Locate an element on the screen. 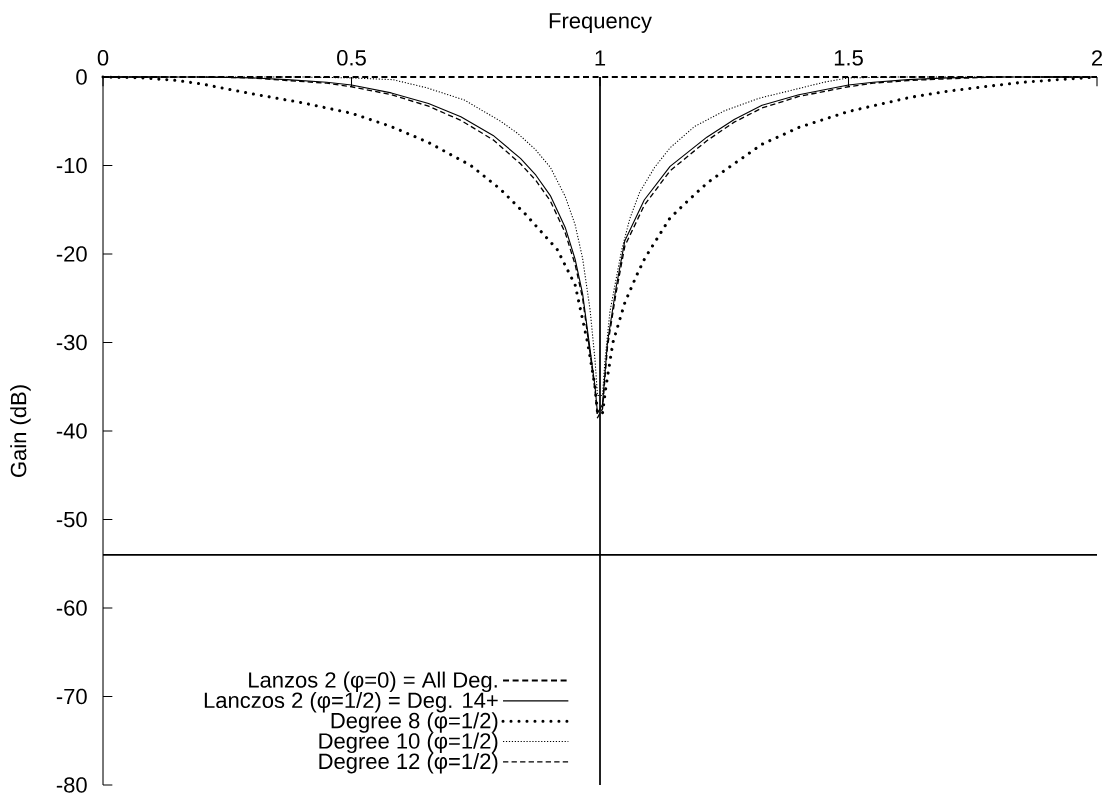 Image resolution: width=1117 pixels, height=795 pixels. x-tick-label: 0.5 is located at coordinates (351, 58).